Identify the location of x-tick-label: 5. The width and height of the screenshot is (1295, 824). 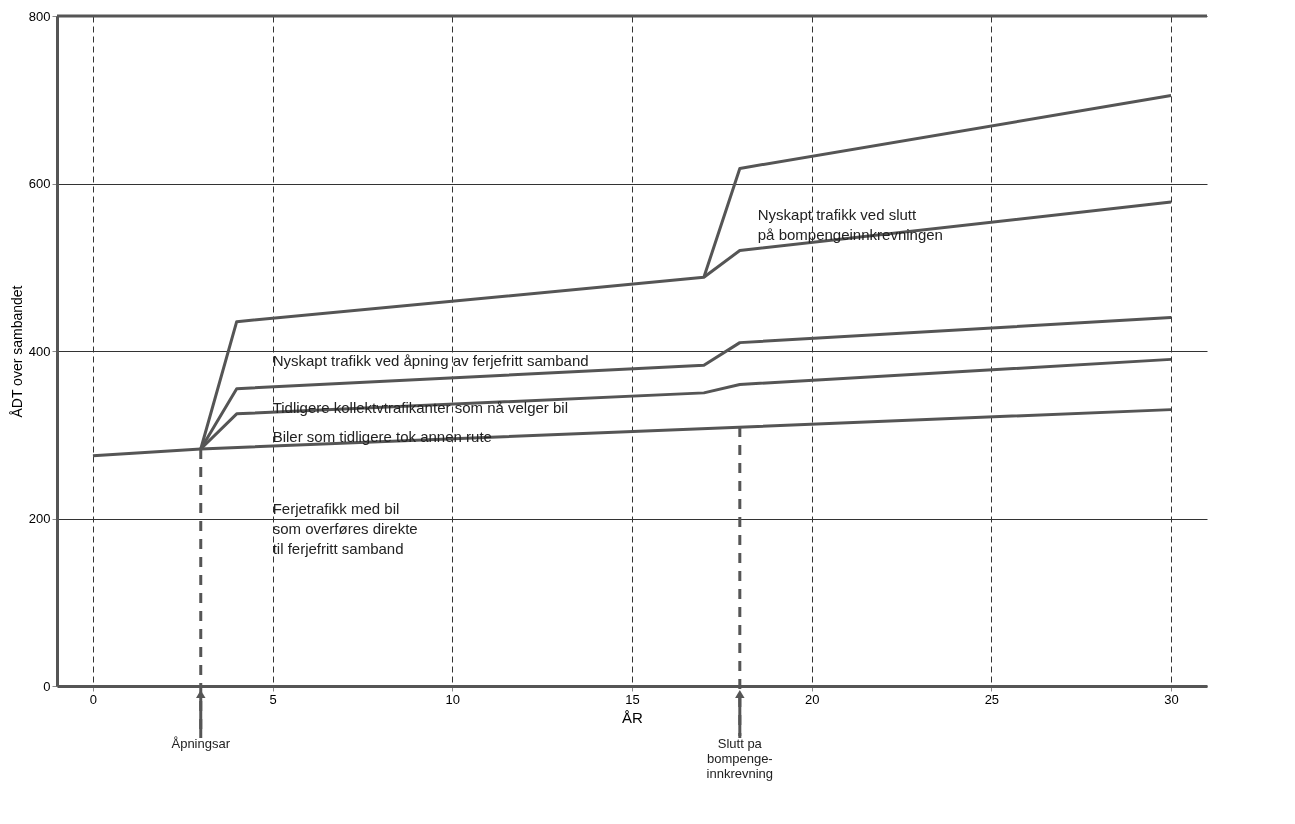
(273, 699).